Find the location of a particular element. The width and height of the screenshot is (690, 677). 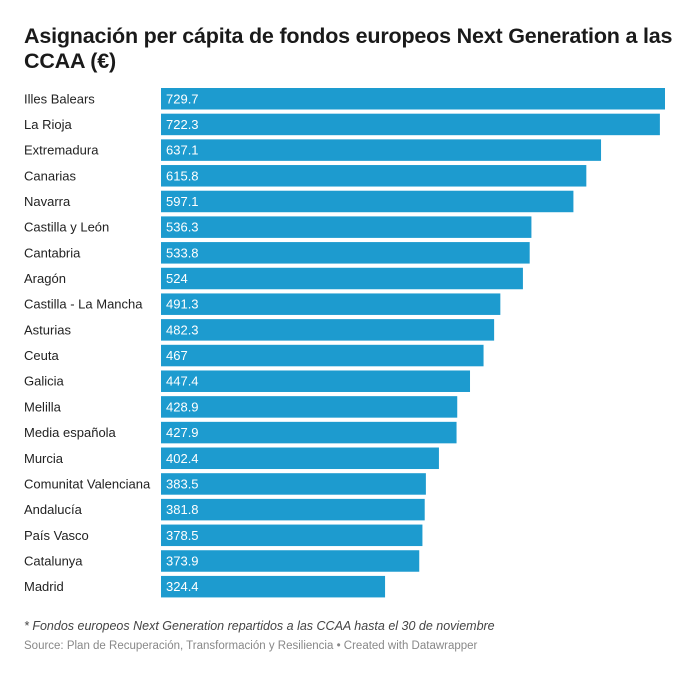

value-label: 324.4 is located at coordinates (182, 586).